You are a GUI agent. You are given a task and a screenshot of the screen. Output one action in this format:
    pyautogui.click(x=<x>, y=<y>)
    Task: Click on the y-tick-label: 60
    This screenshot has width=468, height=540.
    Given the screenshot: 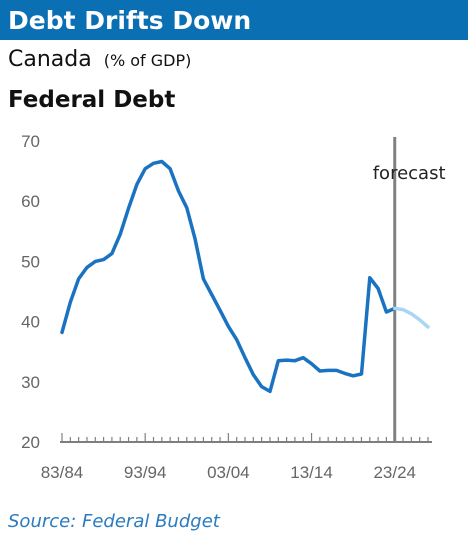 What is the action you would take?
    pyautogui.click(x=30, y=201)
    